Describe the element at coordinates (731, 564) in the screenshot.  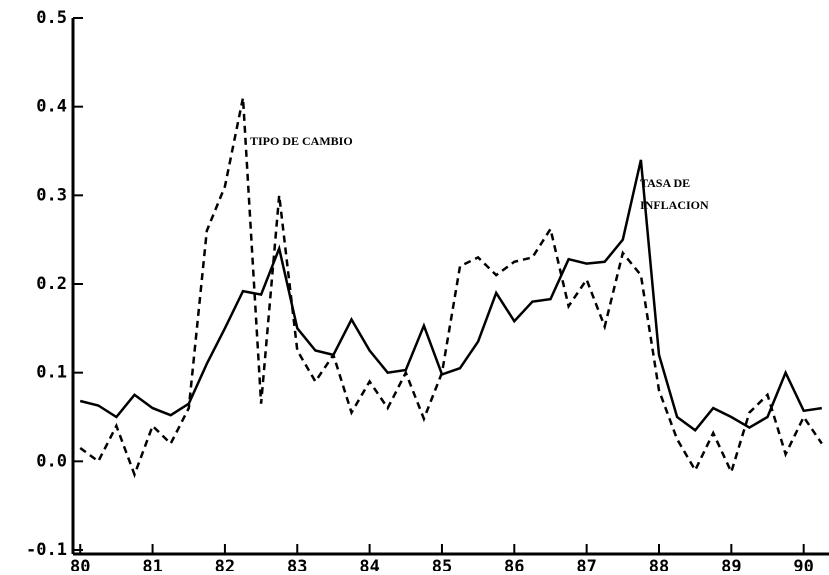
I see `x-tick-label: 89` at that location.